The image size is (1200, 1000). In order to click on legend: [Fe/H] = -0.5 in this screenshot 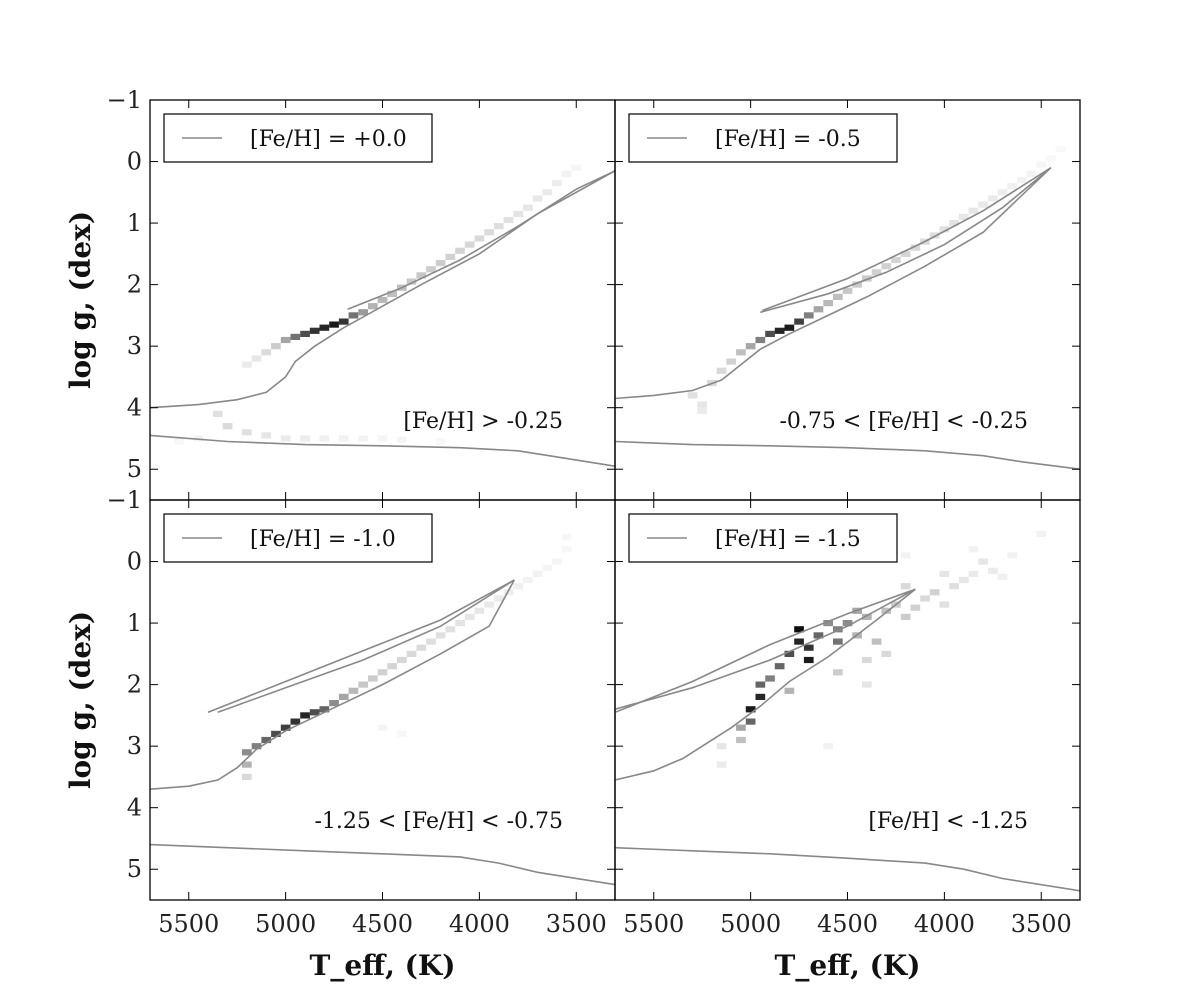, I will do `click(763, 138)`.